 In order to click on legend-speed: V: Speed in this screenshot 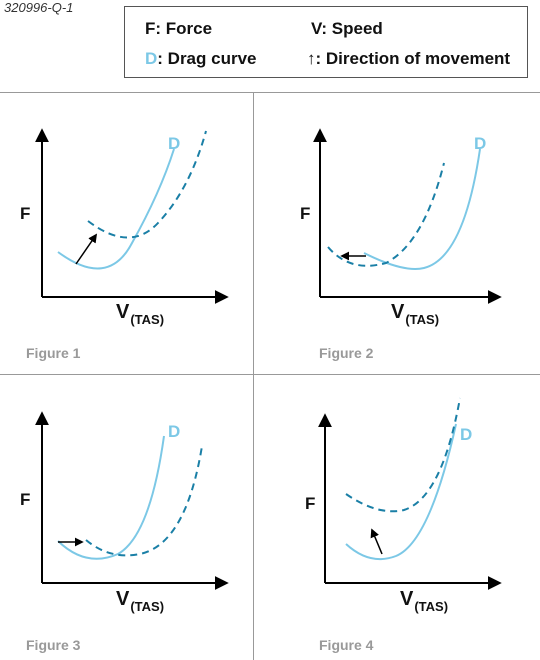, I will do `click(347, 28)`.